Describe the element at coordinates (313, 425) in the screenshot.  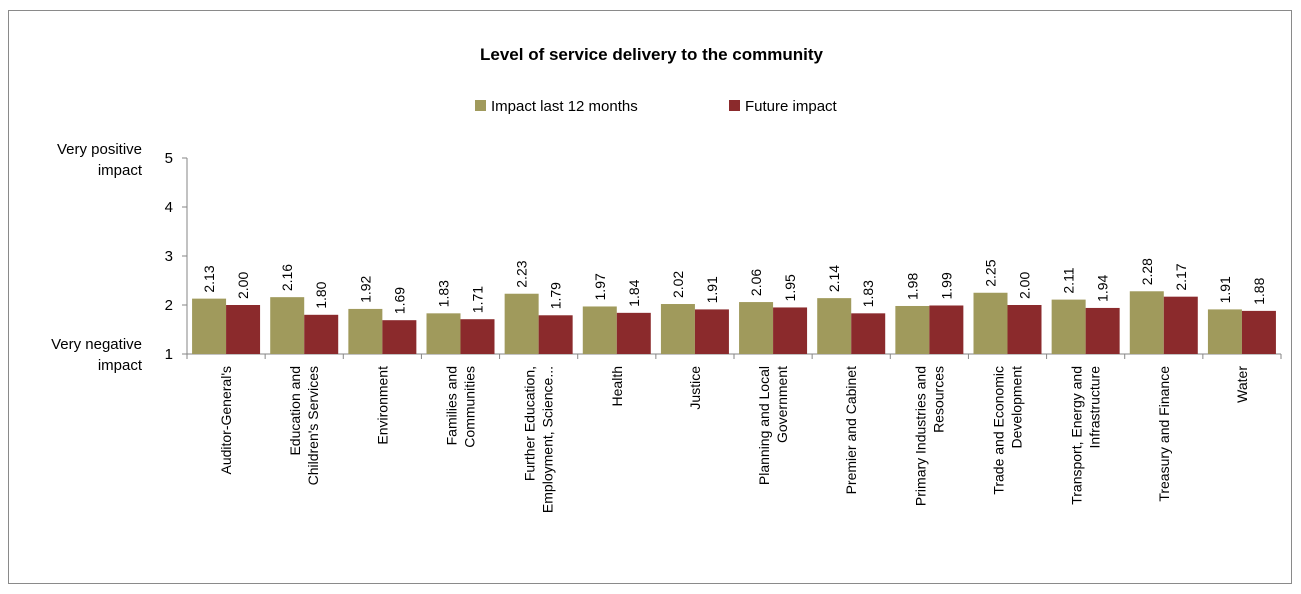
I see `x-category-label: Children's Services` at that location.